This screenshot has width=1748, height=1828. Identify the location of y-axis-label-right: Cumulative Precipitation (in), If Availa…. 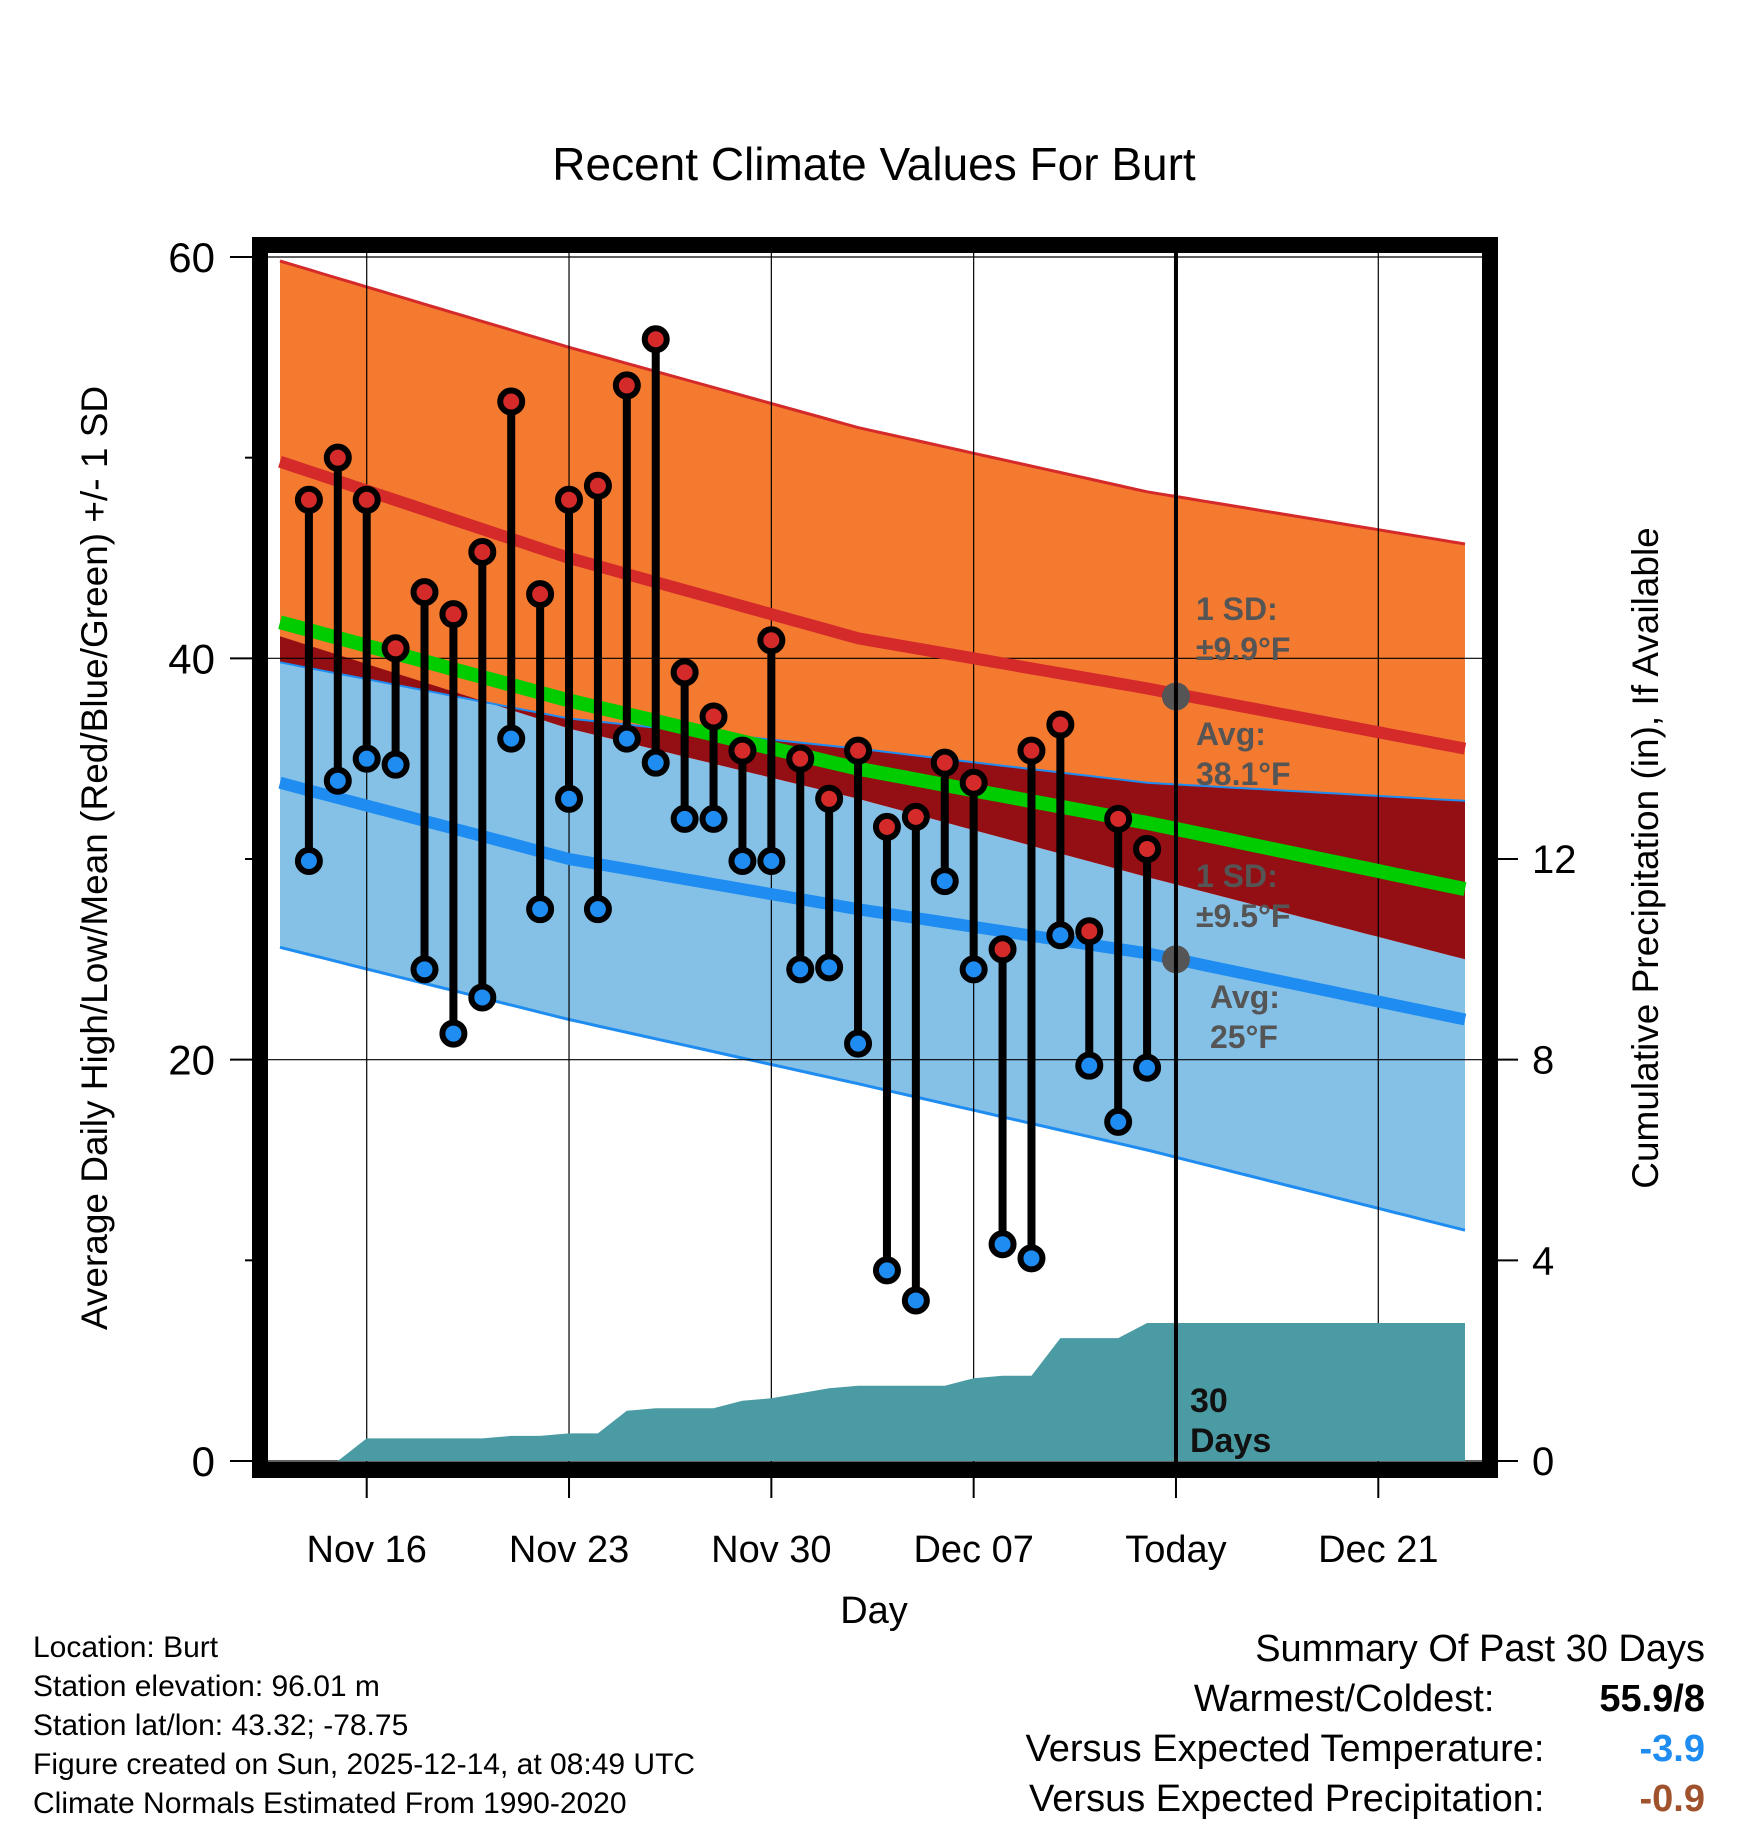
(1645, 858).